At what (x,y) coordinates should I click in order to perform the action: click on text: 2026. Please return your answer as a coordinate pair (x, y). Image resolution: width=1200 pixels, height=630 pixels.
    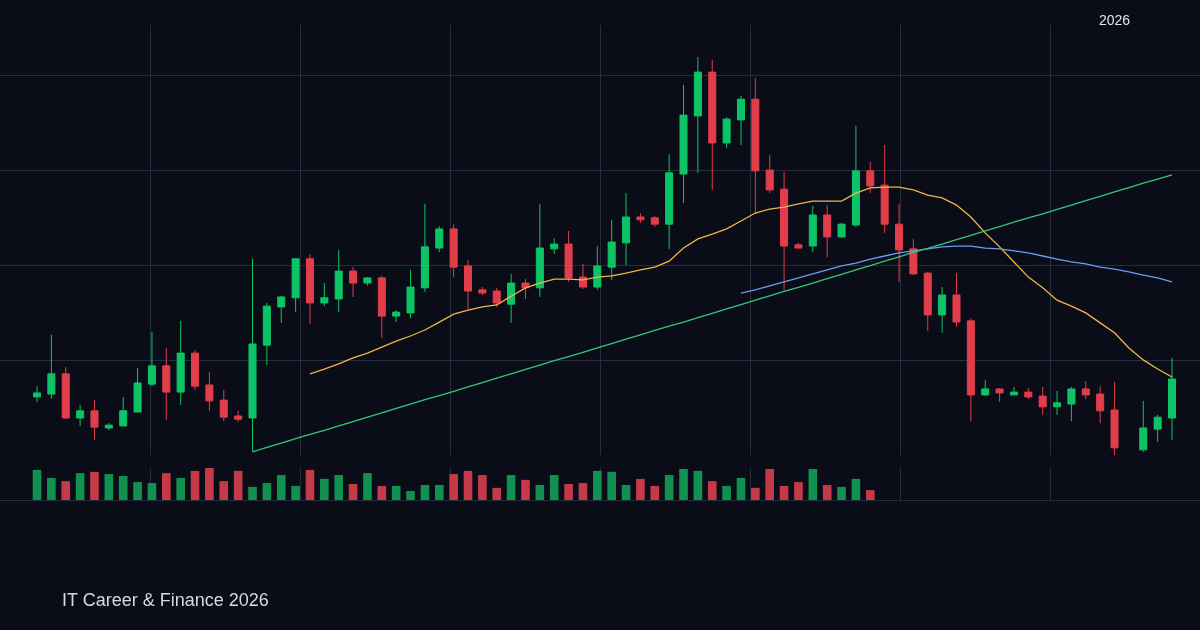
    Looking at the image, I should click on (1115, 20).